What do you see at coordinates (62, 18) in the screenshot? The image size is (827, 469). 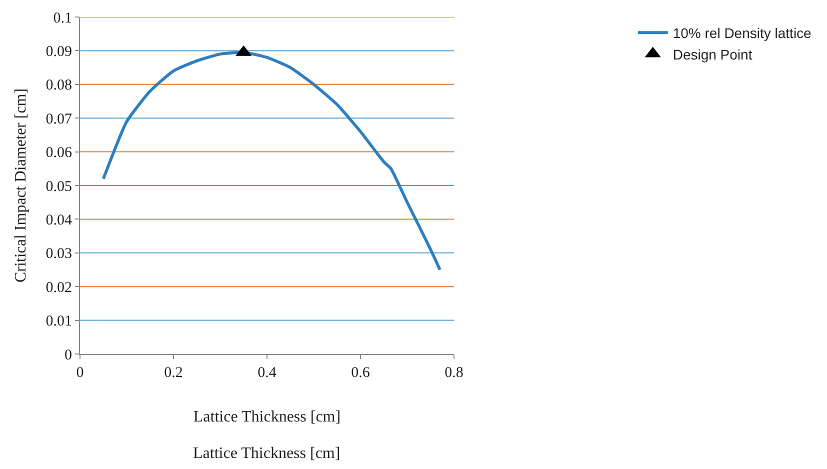 I see `y-tick-label: 0.1` at bounding box center [62, 18].